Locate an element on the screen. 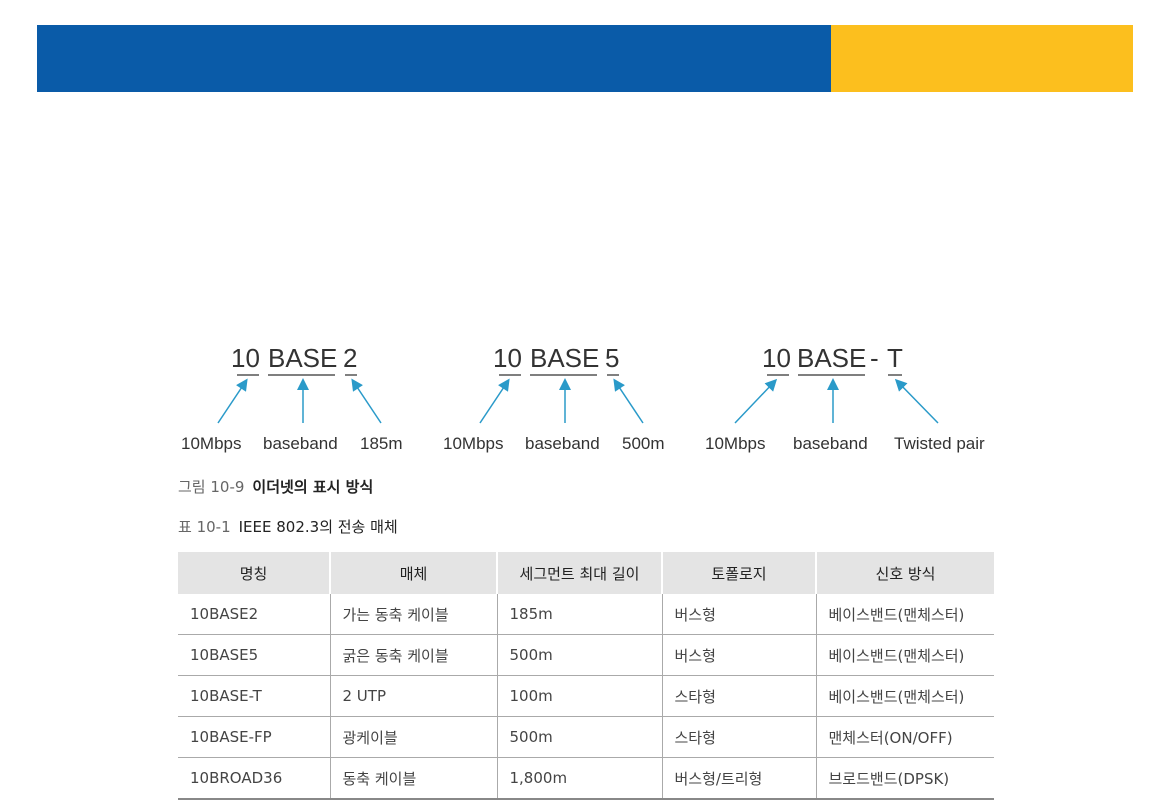 Image resolution: width=1170 pixels, height=810 pixels. label-length: 500m is located at coordinates (643, 443).